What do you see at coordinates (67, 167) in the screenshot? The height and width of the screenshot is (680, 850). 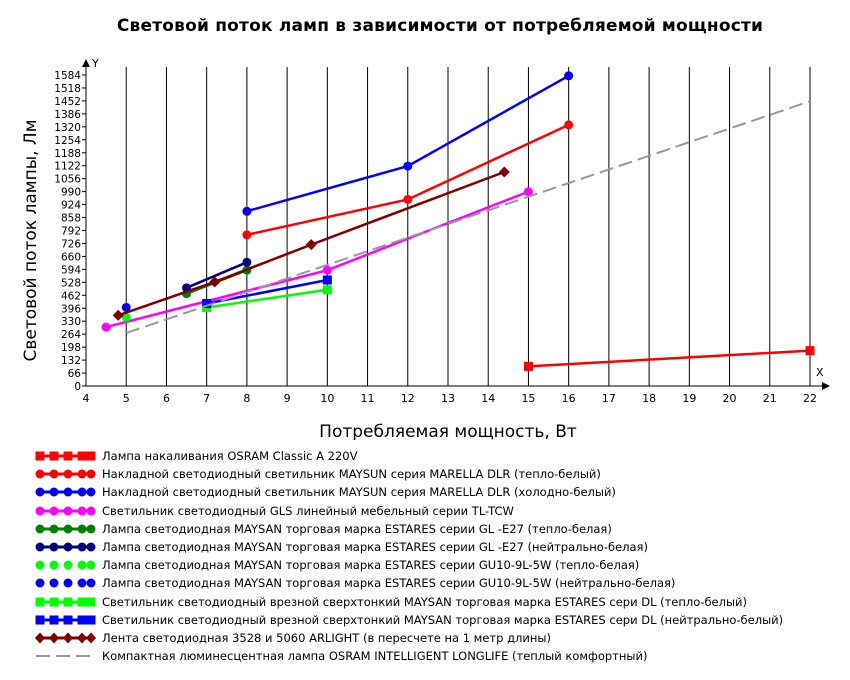 I see `y-tick-label: 1122` at bounding box center [67, 167].